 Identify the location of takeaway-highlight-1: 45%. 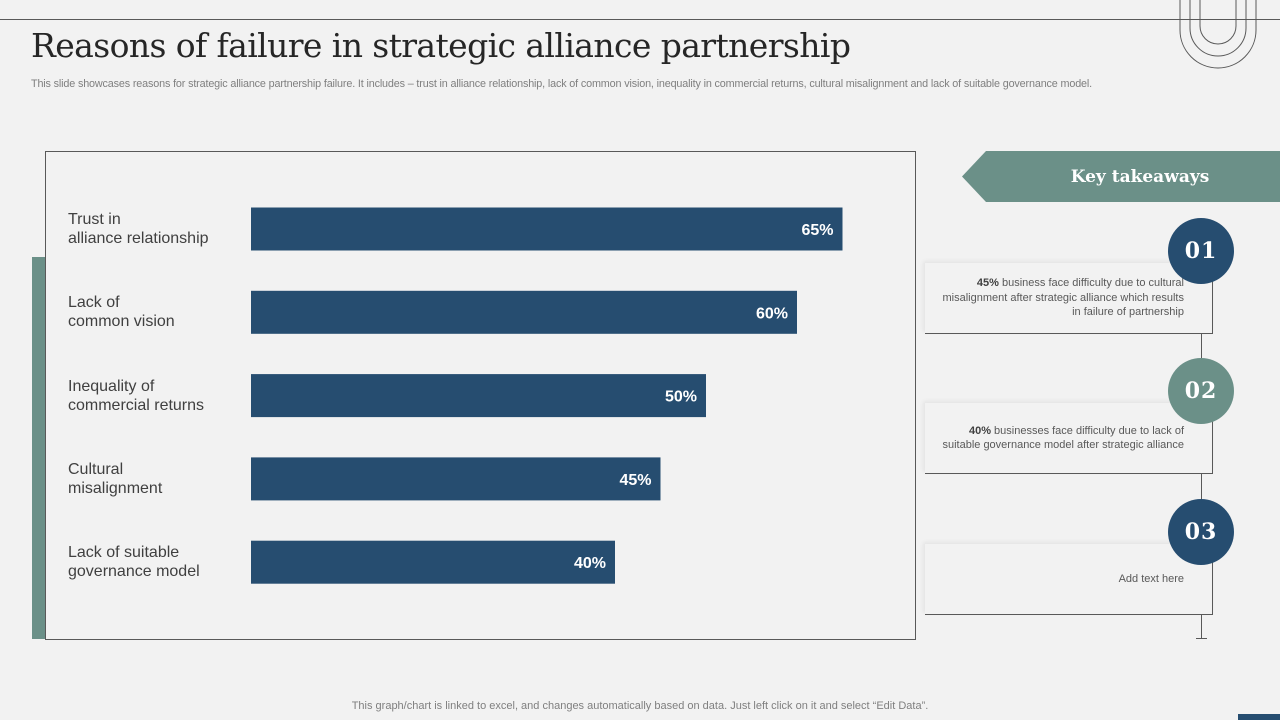
(987, 283).